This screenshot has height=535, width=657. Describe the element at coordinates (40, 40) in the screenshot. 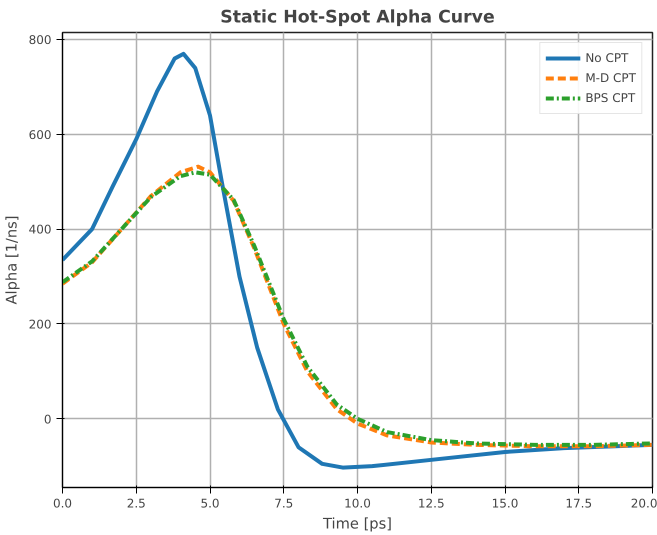

I see `y-tick-label: 800` at that location.